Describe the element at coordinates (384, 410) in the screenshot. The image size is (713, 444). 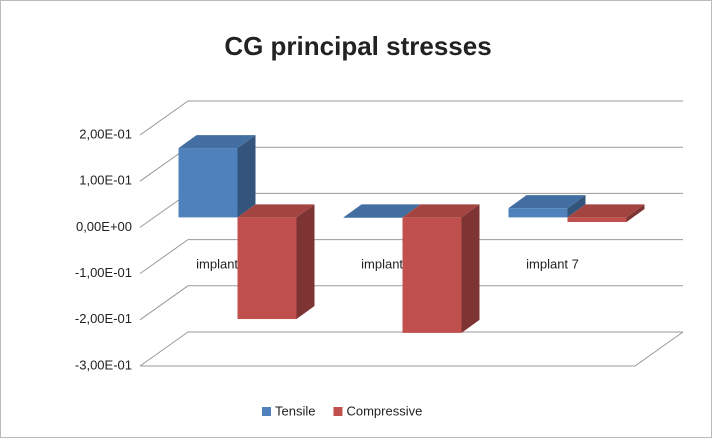
I see `legend-label: Compressive` at that location.